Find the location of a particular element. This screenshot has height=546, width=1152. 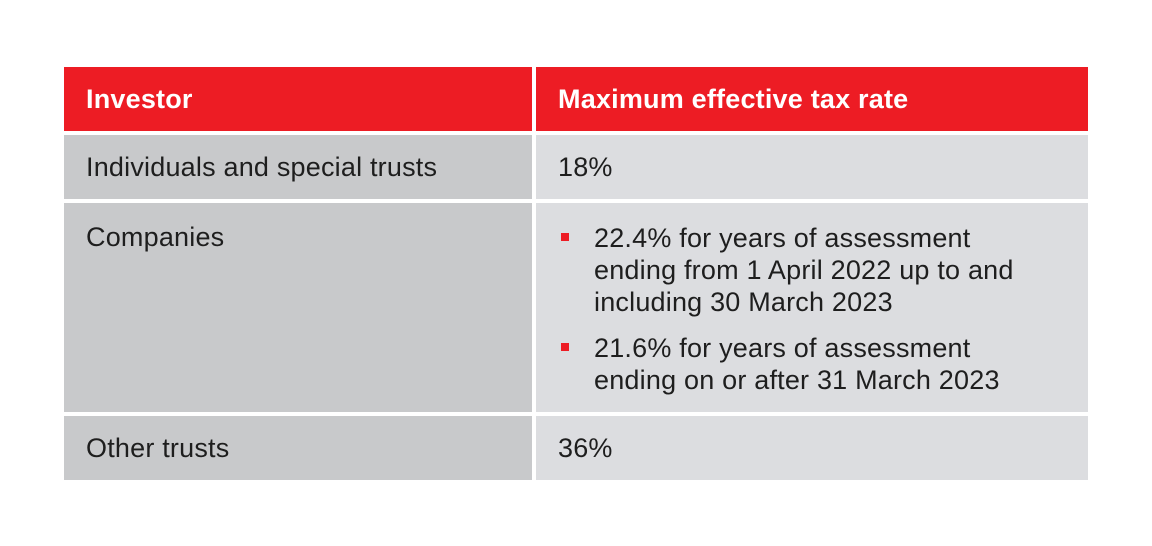

bullet-text-line: 21.6% for years of assessment is located at coordinates (782, 348).